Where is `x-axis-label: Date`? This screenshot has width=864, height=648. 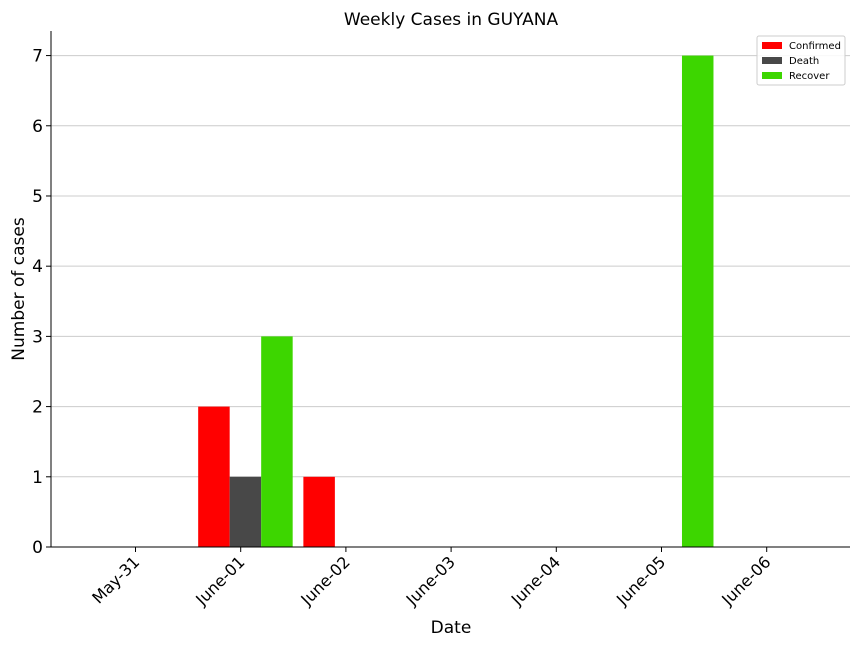
x-axis-label: Date is located at coordinates (451, 628).